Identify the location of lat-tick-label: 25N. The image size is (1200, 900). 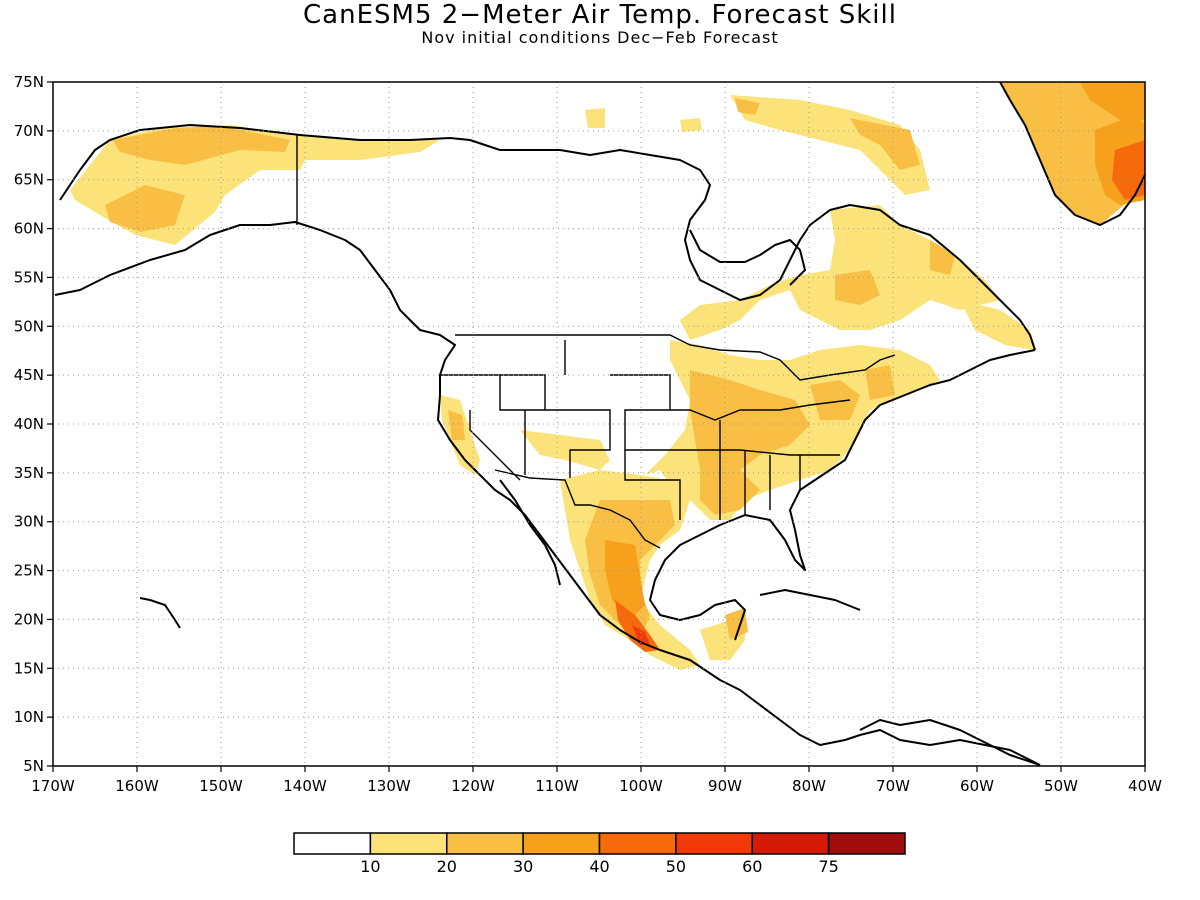
(29, 571).